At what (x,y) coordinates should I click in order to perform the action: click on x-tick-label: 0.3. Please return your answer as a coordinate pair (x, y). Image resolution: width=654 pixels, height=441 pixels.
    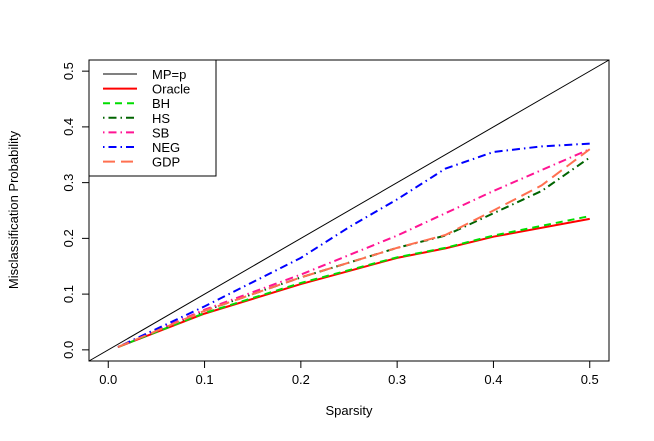
    Looking at the image, I should click on (397, 379).